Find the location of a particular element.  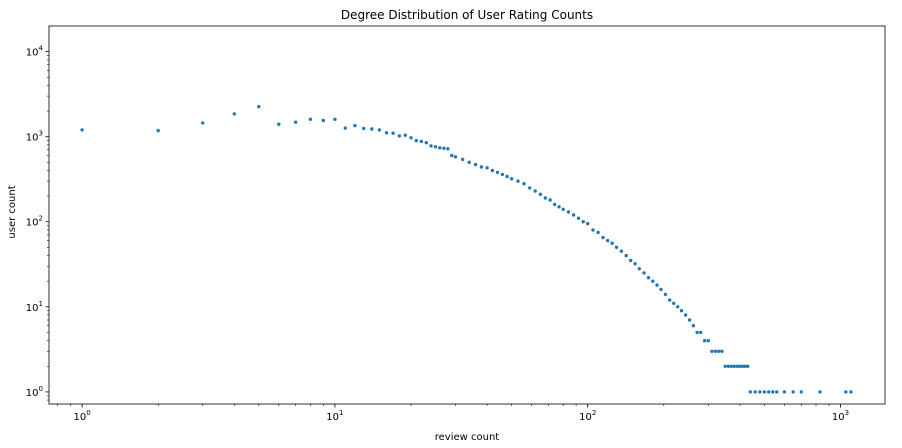

y-tick-label: 10¹ is located at coordinates (34, 307).